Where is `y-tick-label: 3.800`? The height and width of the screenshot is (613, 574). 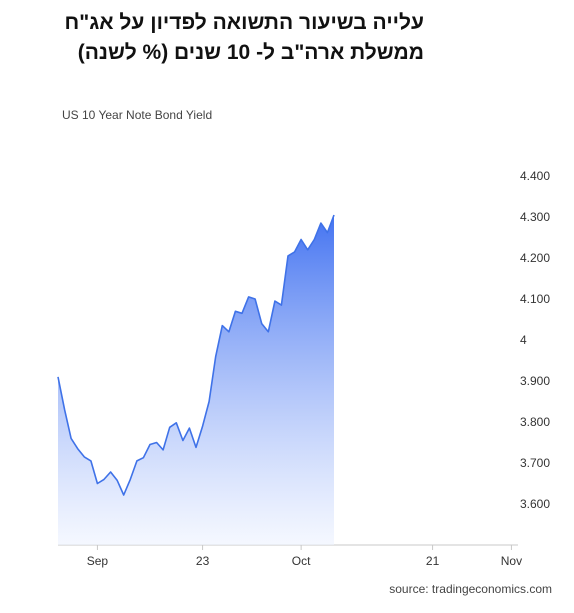 y-tick-label: 3.800 is located at coordinates (535, 422).